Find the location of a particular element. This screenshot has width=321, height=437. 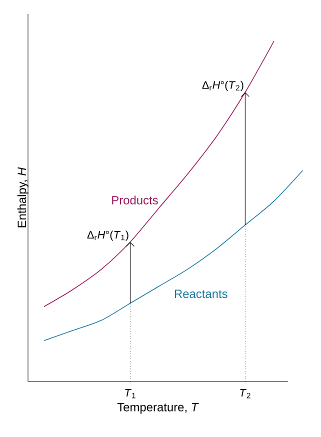

x-tick-label: T$_{1}$ is located at coordinates (130, 393).